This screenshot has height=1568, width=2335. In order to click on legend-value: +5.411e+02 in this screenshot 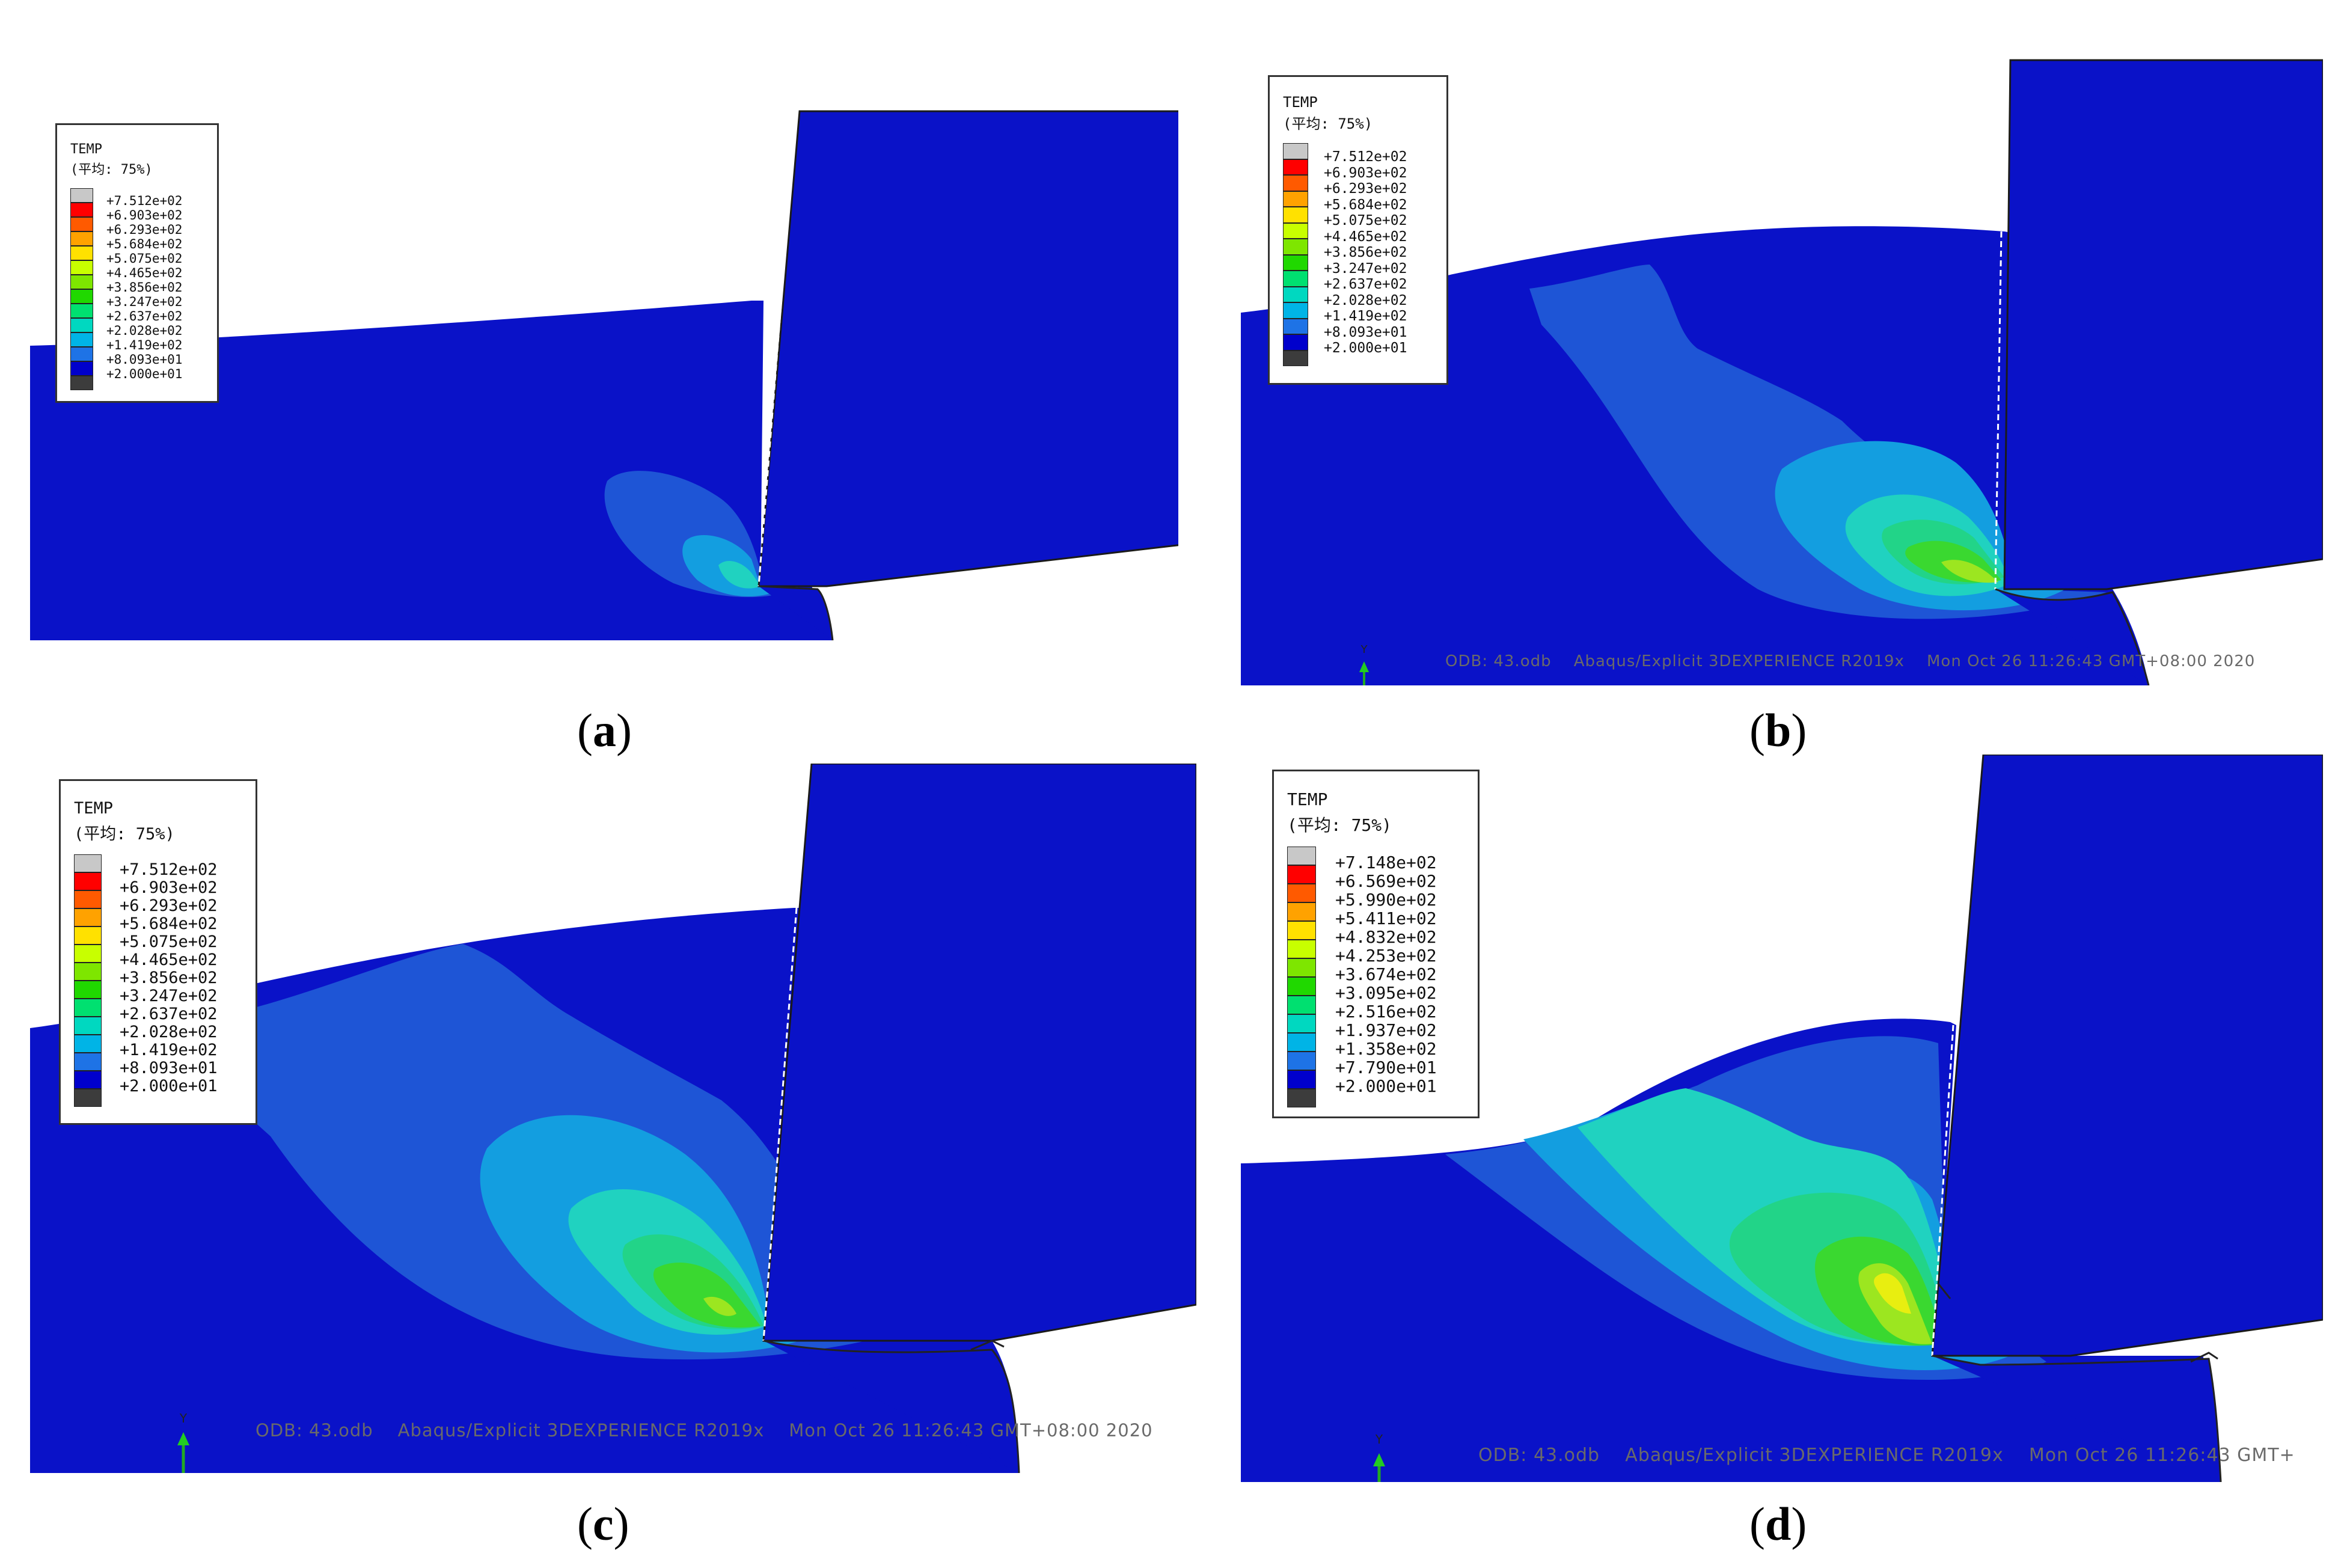, I will do `click(1386, 918)`.